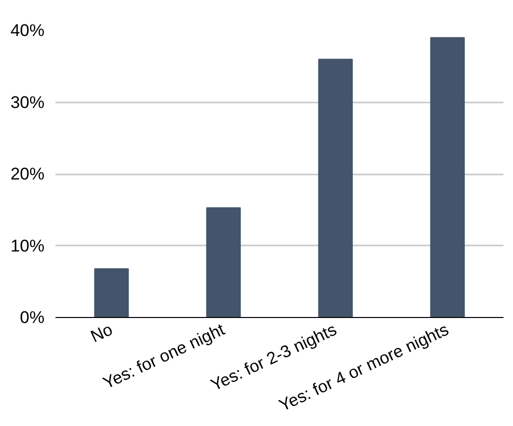 The height and width of the screenshot is (426, 513). Describe the element at coordinates (27, 30) in the screenshot. I see `y-tick-label: 40%` at that location.